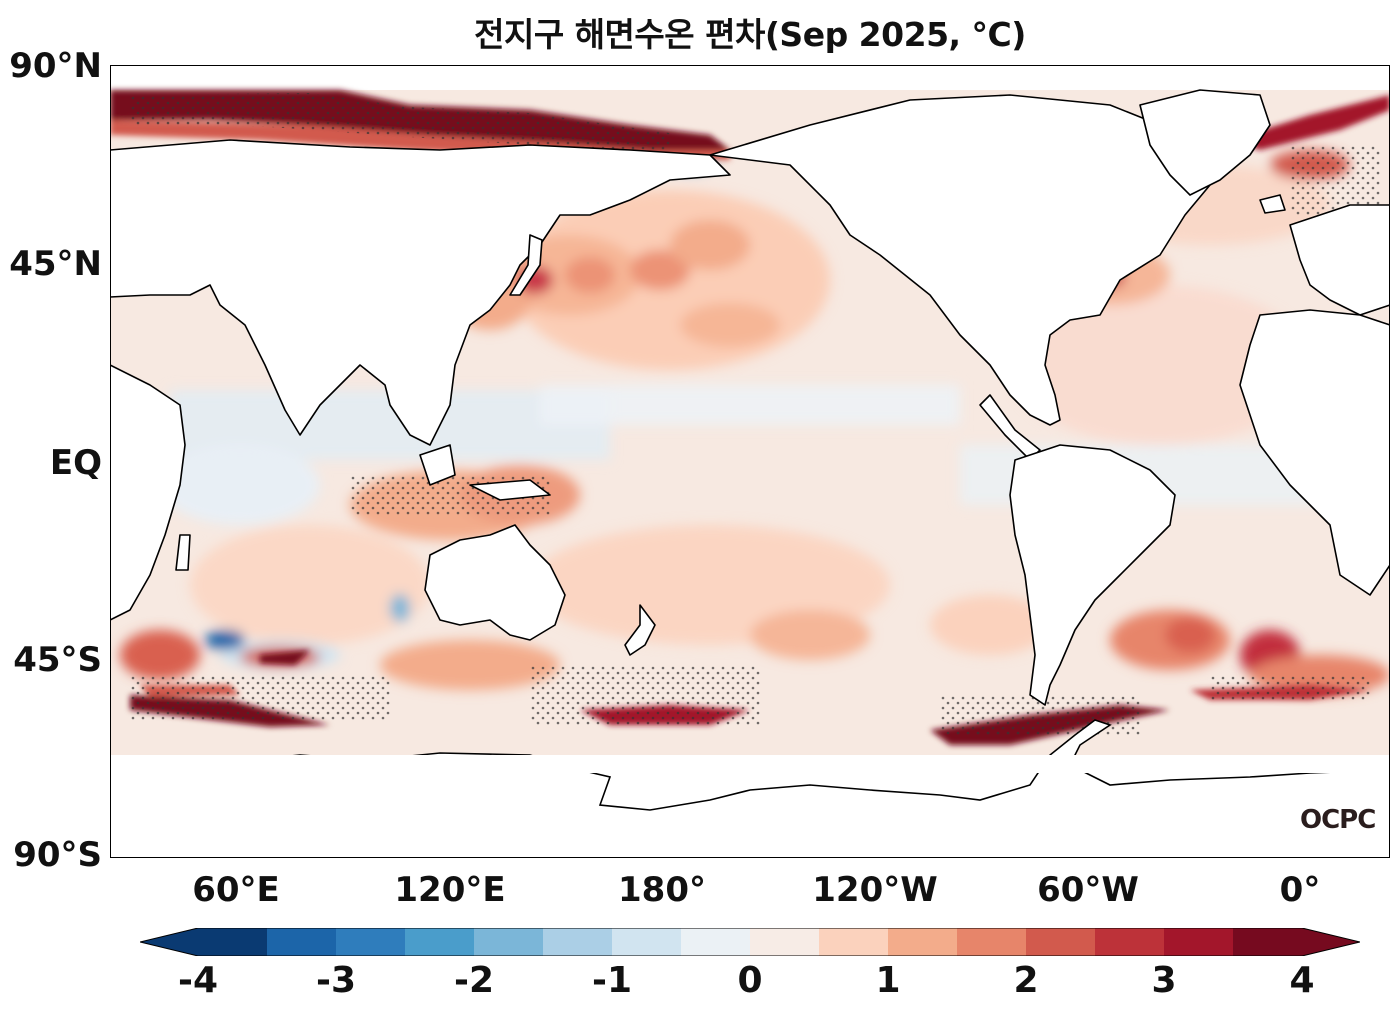 The image size is (1400, 1013). I want to click on lon-label-180: 180°, so click(662, 890).